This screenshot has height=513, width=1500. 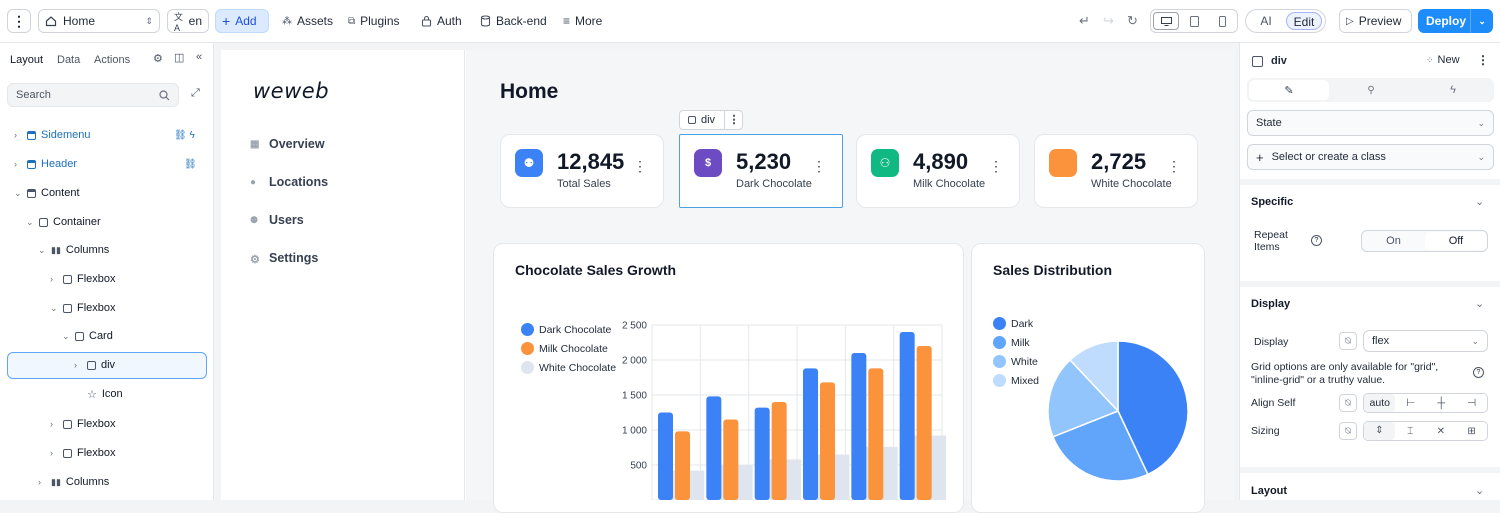 What do you see at coordinates (94, 365) in the screenshot?
I see `tree-item-div: › div` at bounding box center [94, 365].